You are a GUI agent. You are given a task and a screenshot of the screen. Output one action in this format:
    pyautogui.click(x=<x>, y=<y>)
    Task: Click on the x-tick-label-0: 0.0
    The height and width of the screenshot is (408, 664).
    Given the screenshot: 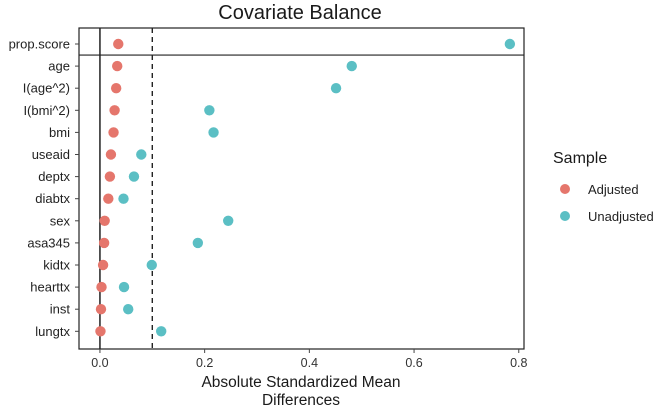 What is the action you would take?
    pyautogui.click(x=99, y=363)
    